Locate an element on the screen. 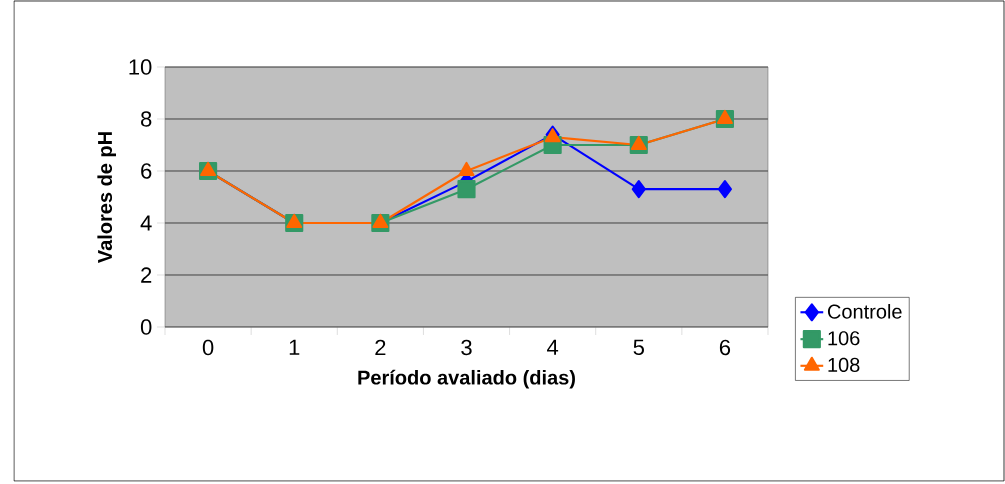 The height and width of the screenshot is (484, 1005). x-tick-label: 5 is located at coordinates (638, 347).